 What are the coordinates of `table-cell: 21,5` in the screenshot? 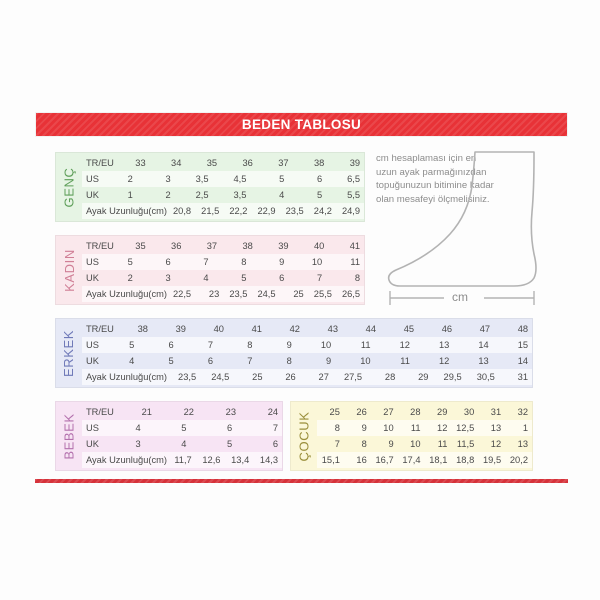 It's located at (210, 211).